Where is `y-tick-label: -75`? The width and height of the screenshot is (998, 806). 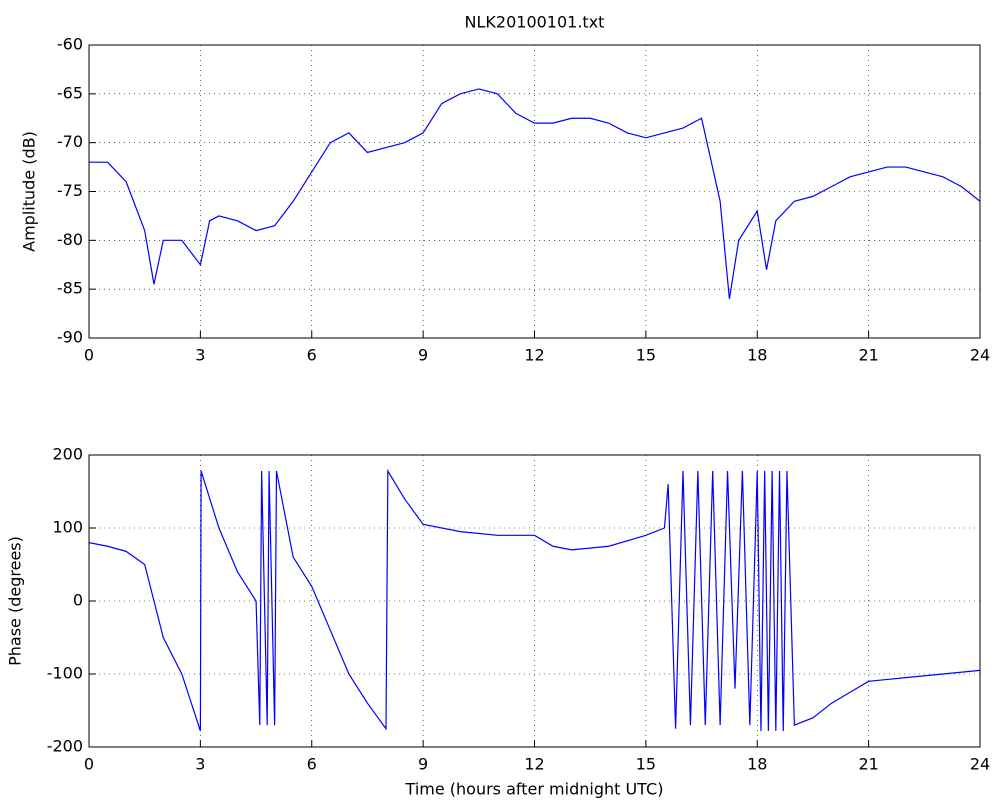
y-tick-label: -75 is located at coordinates (70, 190).